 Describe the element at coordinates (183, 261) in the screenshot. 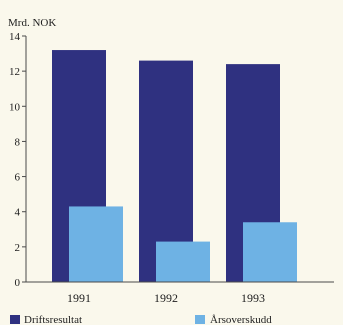

I see `bar-arsoverskudd-1992` at that location.